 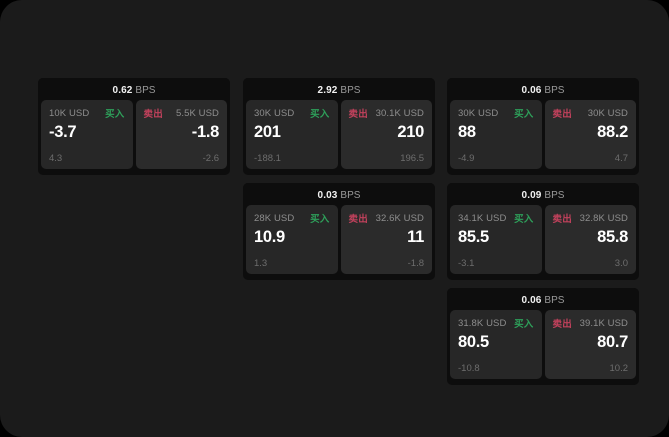 What do you see at coordinates (467, 132) in the screenshot?
I see `buy-price: 88` at bounding box center [467, 132].